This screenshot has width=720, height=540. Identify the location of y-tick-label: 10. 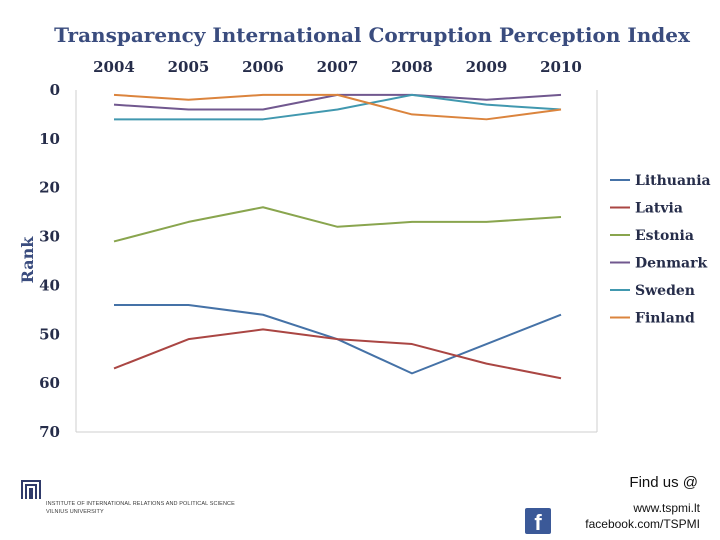
(49, 139).